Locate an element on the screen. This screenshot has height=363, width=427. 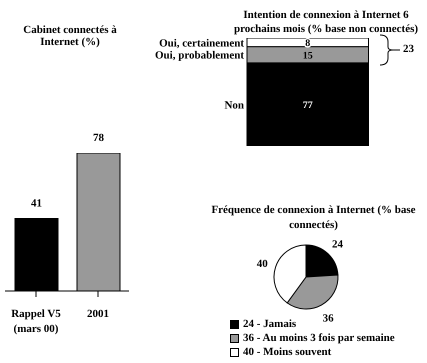
data-label: 40 is located at coordinates (262, 264).